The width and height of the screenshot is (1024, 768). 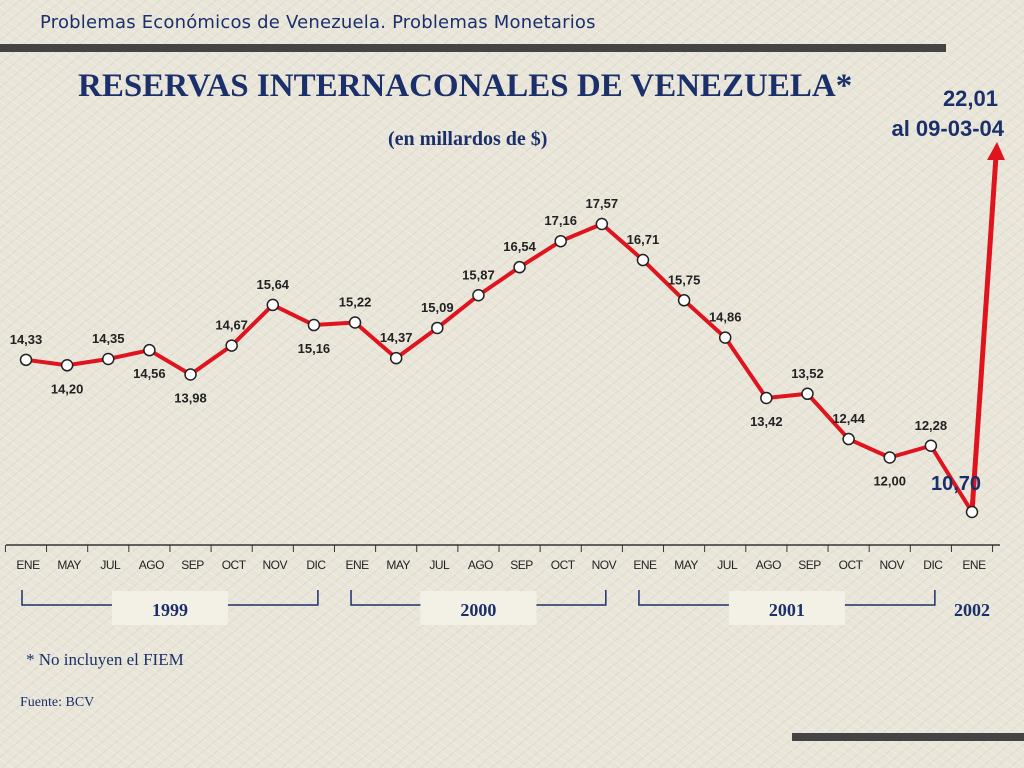 What do you see at coordinates (643, 239) in the screenshot?
I see `data-label: 16,71` at bounding box center [643, 239].